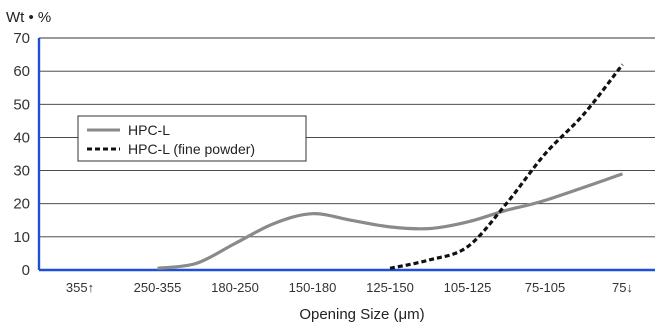 The width and height of the screenshot is (661, 327). Describe the element at coordinates (21, 237) in the screenshot. I see `y-tick-label: 10` at that location.